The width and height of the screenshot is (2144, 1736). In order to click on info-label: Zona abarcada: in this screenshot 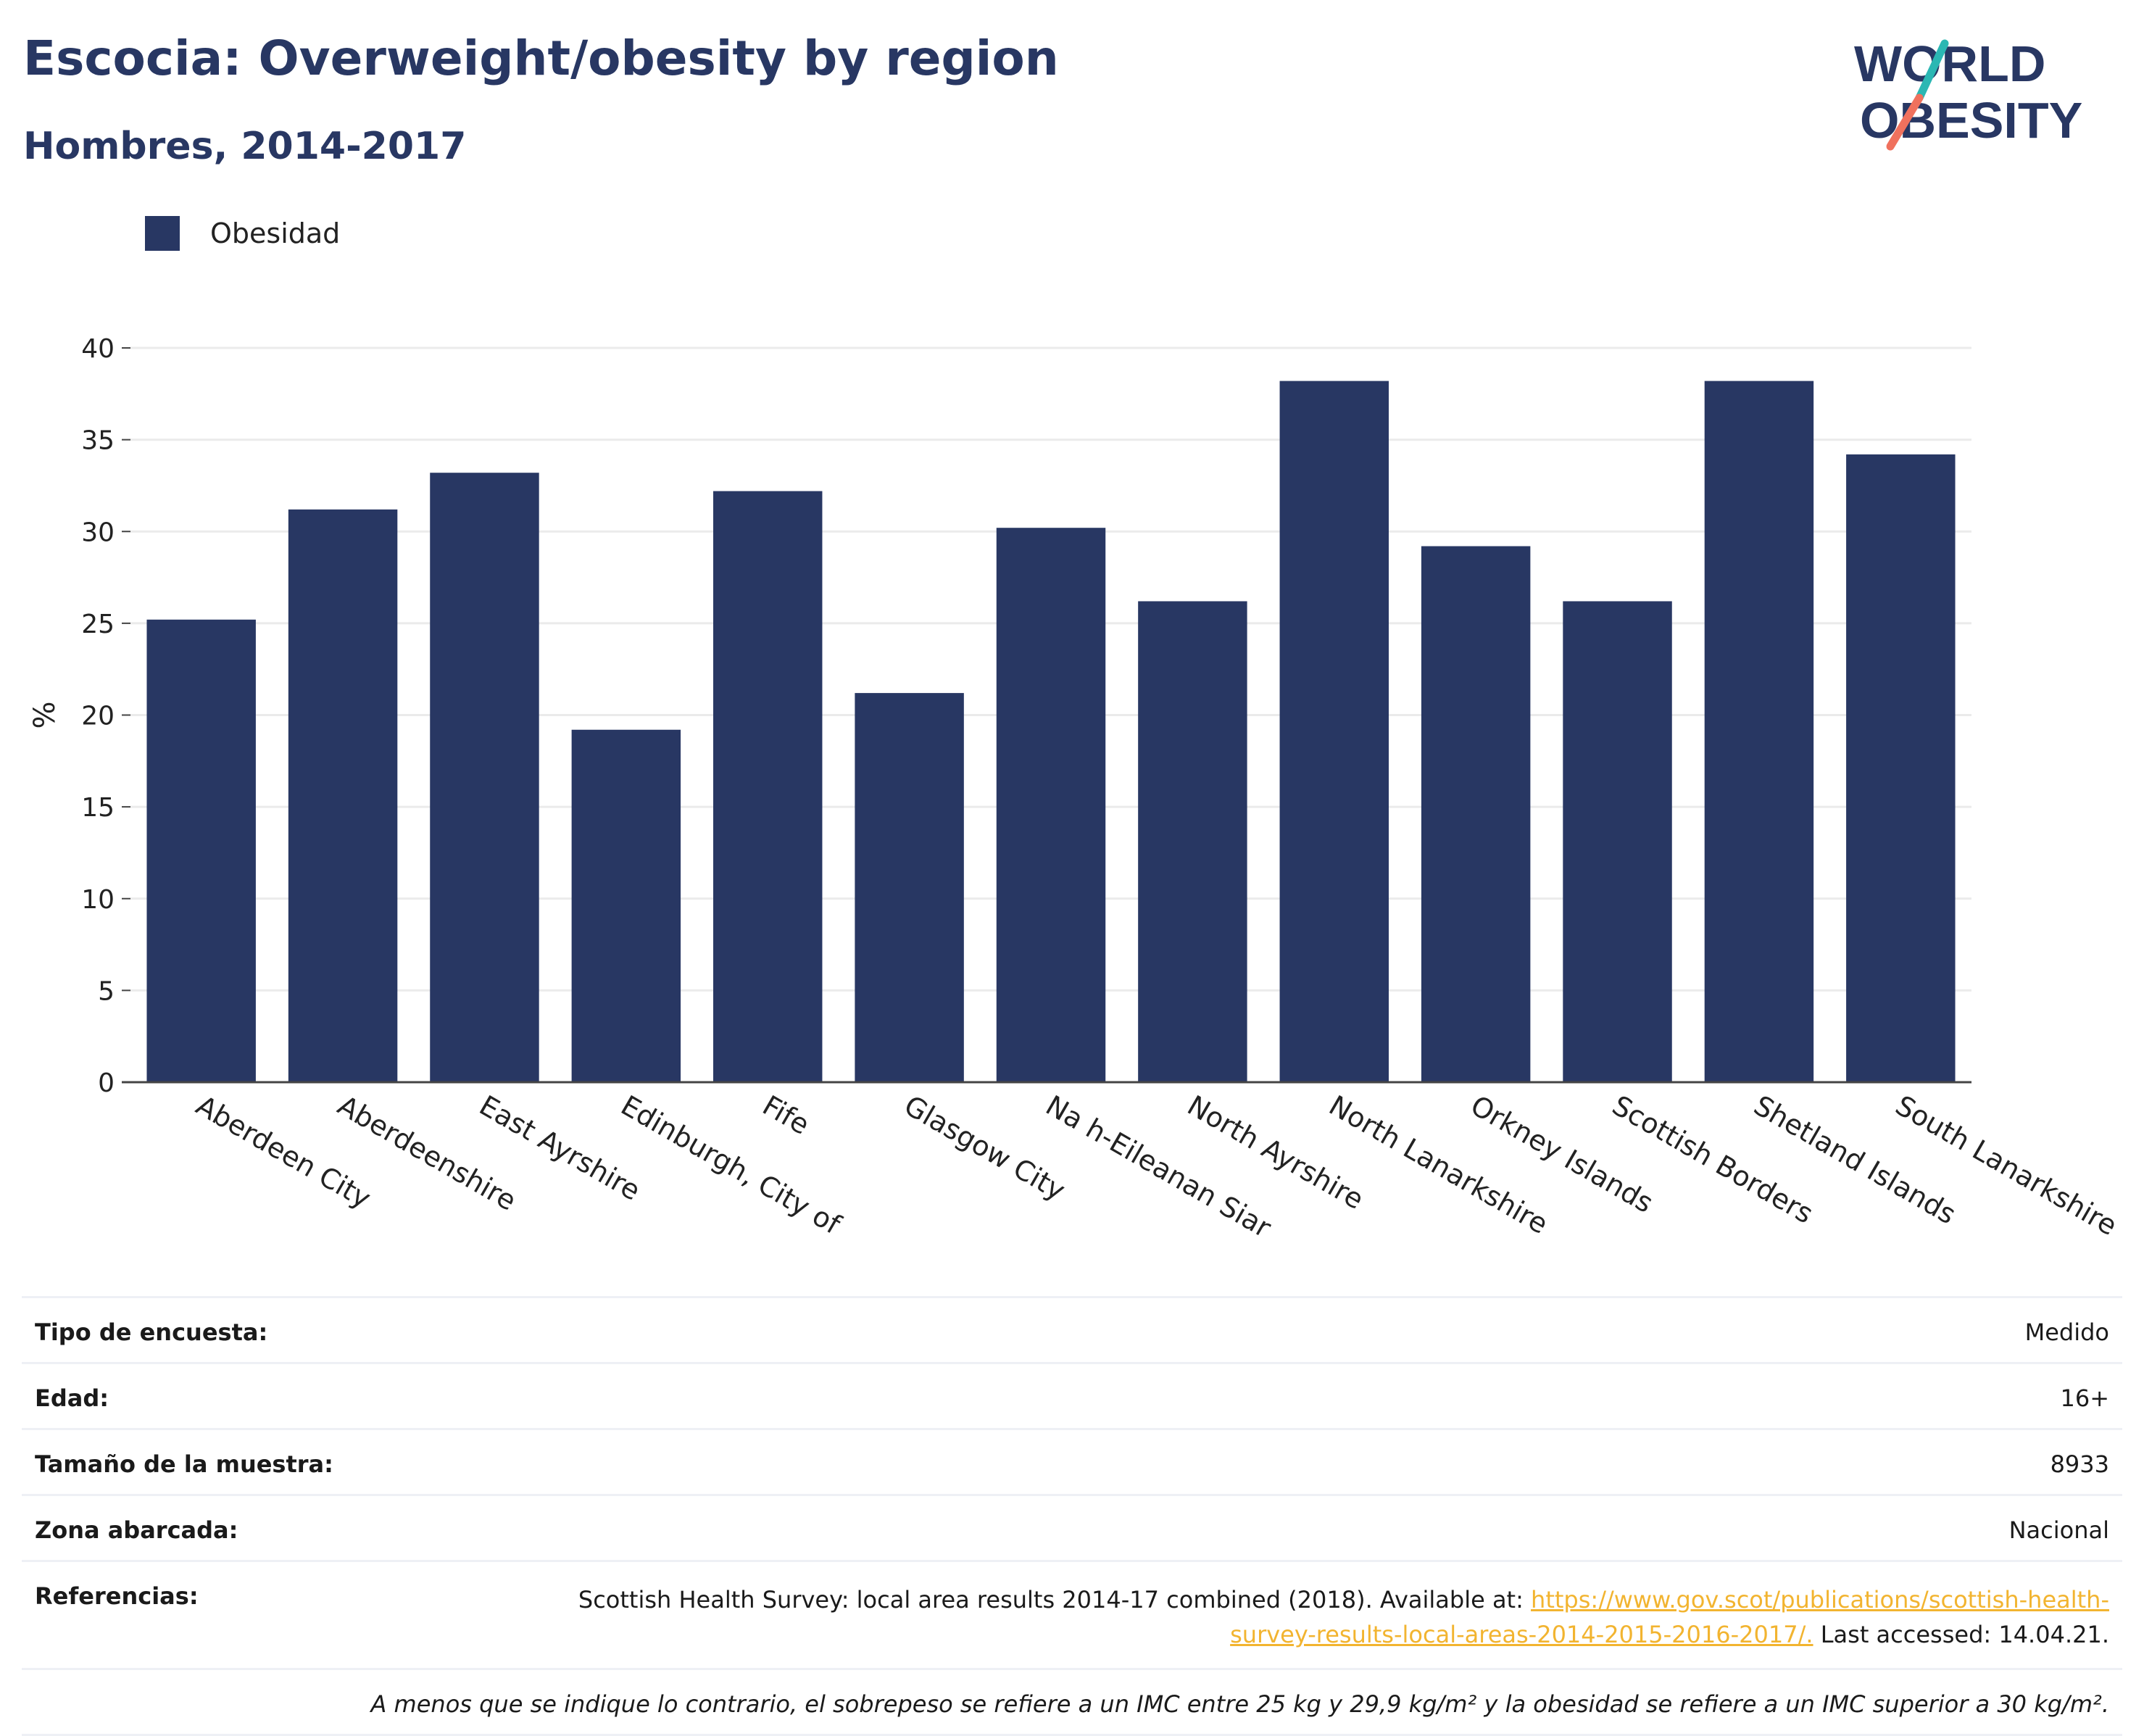, I will do `click(136, 1530)`.